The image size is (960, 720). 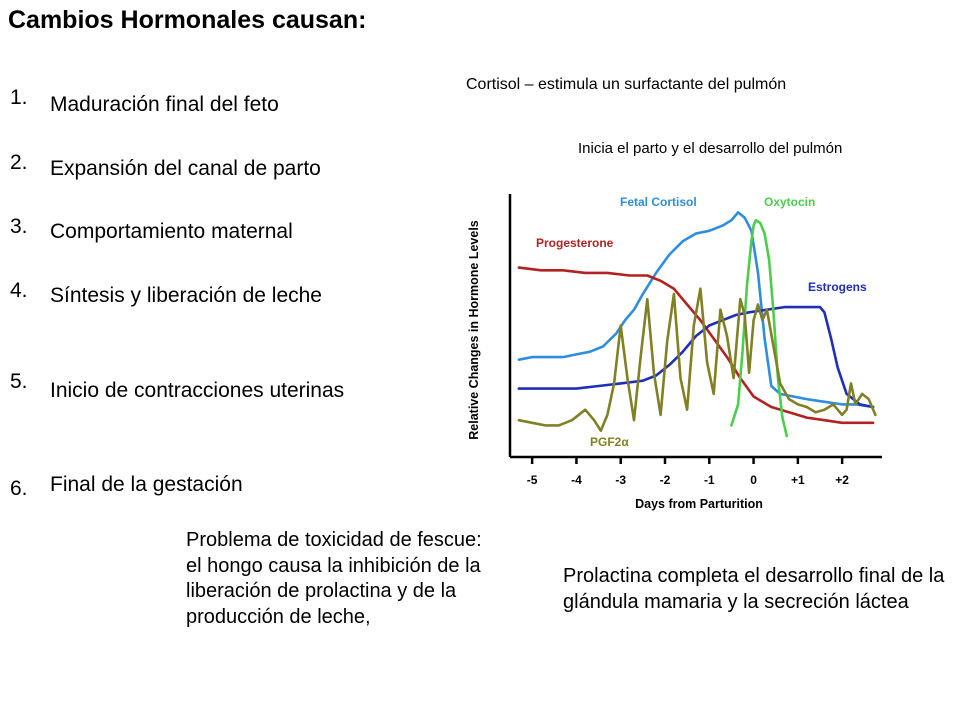 What do you see at coordinates (837, 287) in the screenshot?
I see `series-label: Estrogens` at bounding box center [837, 287].